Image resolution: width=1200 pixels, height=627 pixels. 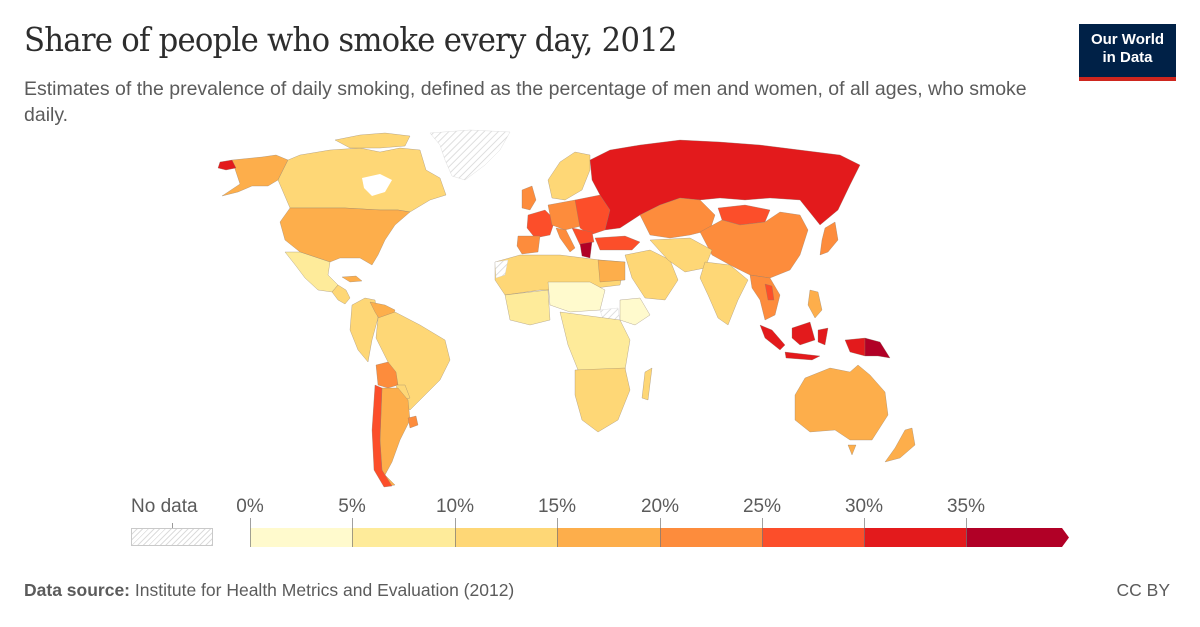 What do you see at coordinates (754, 245) in the screenshot?
I see `region-china` at bounding box center [754, 245].